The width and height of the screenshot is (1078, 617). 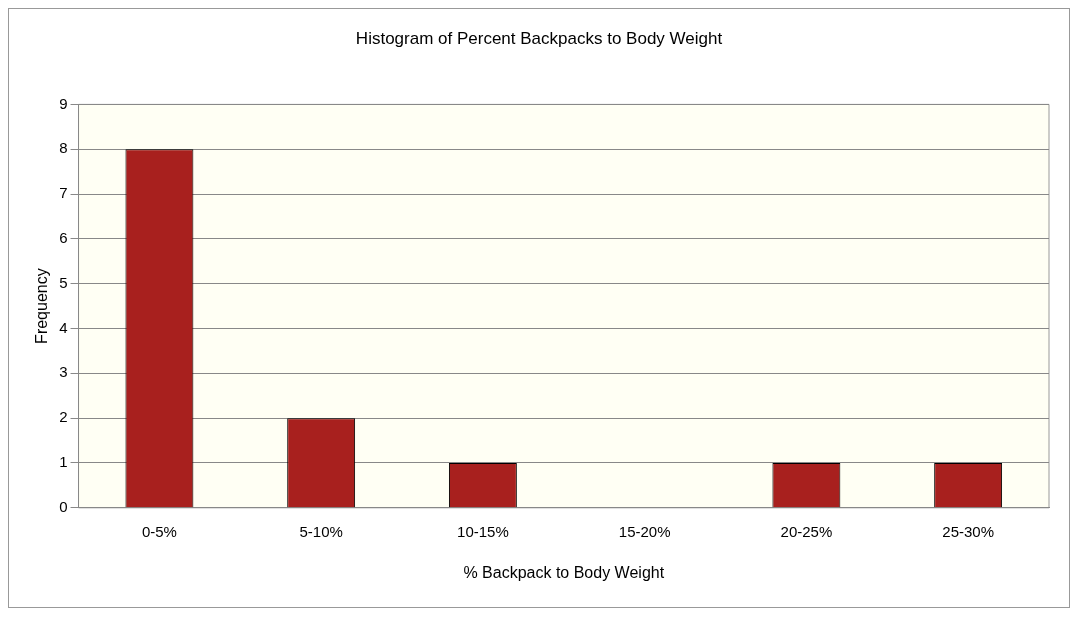 What do you see at coordinates (968, 531) in the screenshot?
I see `x-tick-label: 25-30%` at bounding box center [968, 531].